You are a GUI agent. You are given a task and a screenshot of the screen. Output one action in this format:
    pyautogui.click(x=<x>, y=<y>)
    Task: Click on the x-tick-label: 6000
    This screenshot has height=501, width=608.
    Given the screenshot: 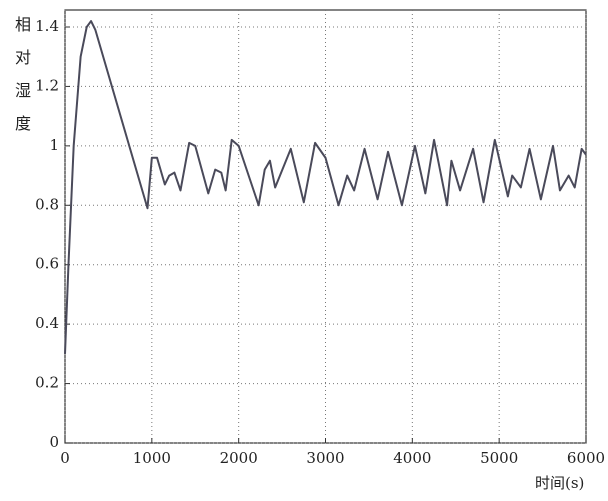 What is the action you would take?
    pyautogui.click(x=586, y=458)
    